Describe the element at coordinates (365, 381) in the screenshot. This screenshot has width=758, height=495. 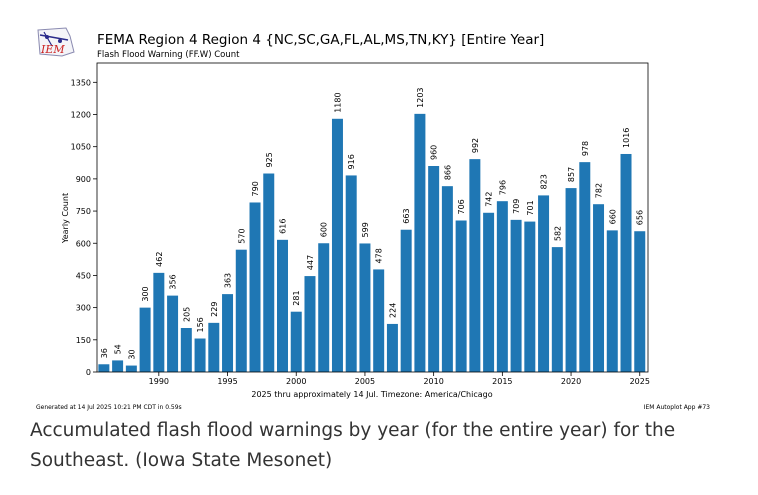
I see `x-tick-label-2005: 2005` at that location.